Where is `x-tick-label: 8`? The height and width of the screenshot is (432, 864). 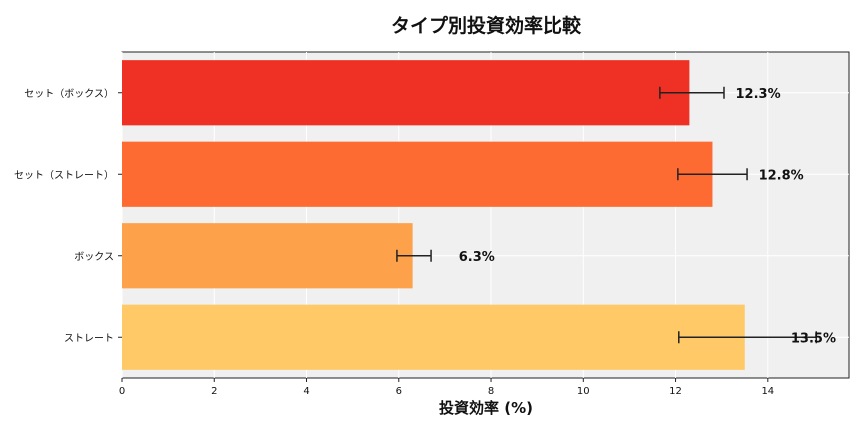
x-tick-label: 8 is located at coordinates (491, 391).